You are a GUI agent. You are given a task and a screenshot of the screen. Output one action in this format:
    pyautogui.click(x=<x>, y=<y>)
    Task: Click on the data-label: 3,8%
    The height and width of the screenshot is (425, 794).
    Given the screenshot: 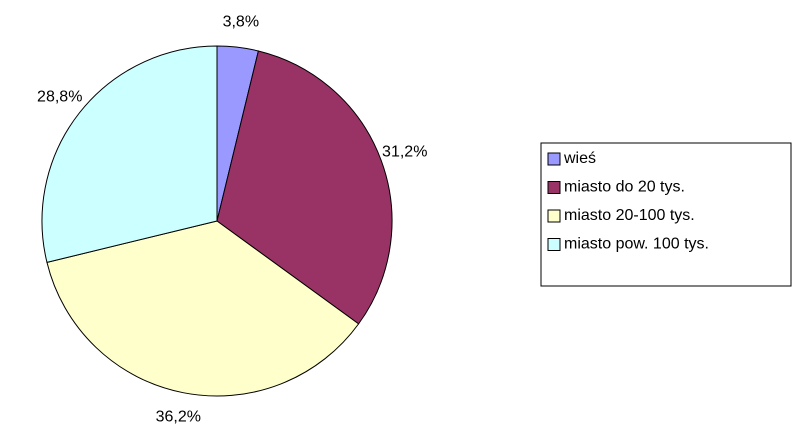 What is the action you would take?
    pyautogui.click(x=241, y=22)
    